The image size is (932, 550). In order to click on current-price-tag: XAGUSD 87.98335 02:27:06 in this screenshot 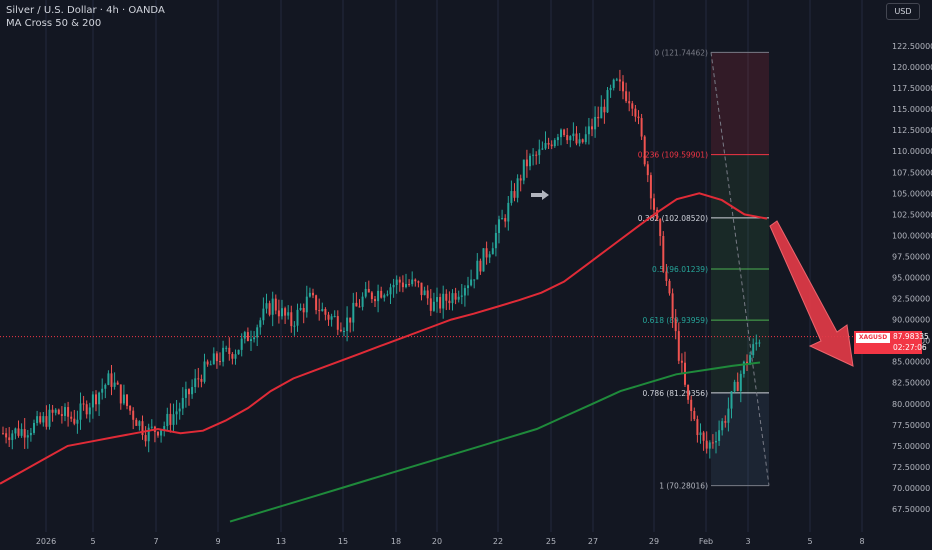, I will do `click(891, 342)`.